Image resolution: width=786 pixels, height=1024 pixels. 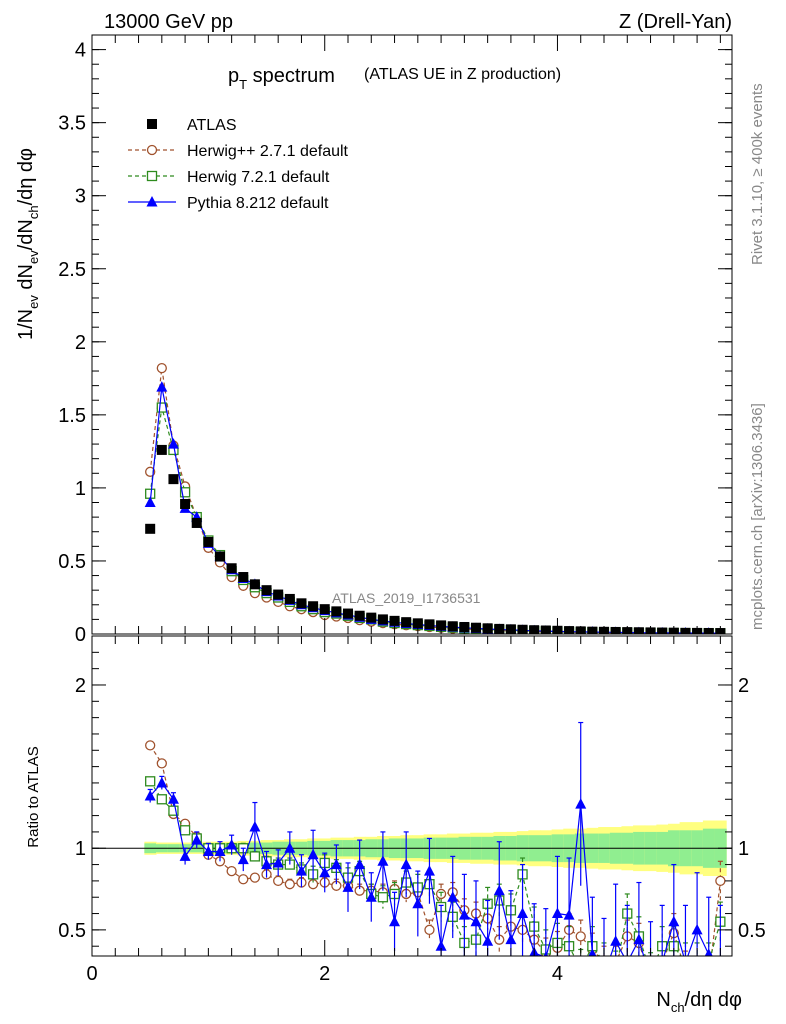 What do you see at coordinates (26, 176) in the screenshot?
I see `ylabel-part-6: /dη dφ` at bounding box center [26, 176].